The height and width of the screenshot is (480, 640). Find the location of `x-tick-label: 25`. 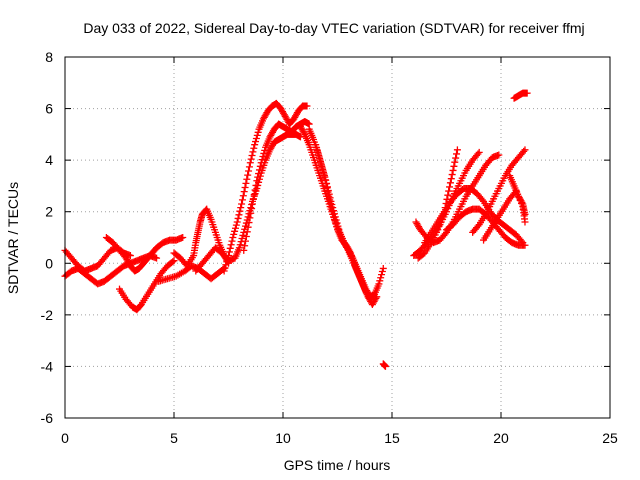

x-tick-label: 25 is located at coordinates (610, 438).